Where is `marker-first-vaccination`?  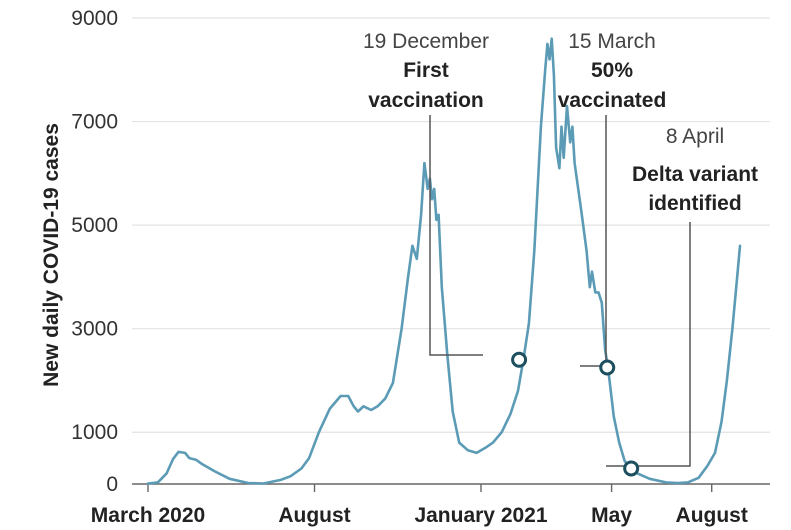
marker-first-vaccination is located at coordinates (519, 359).